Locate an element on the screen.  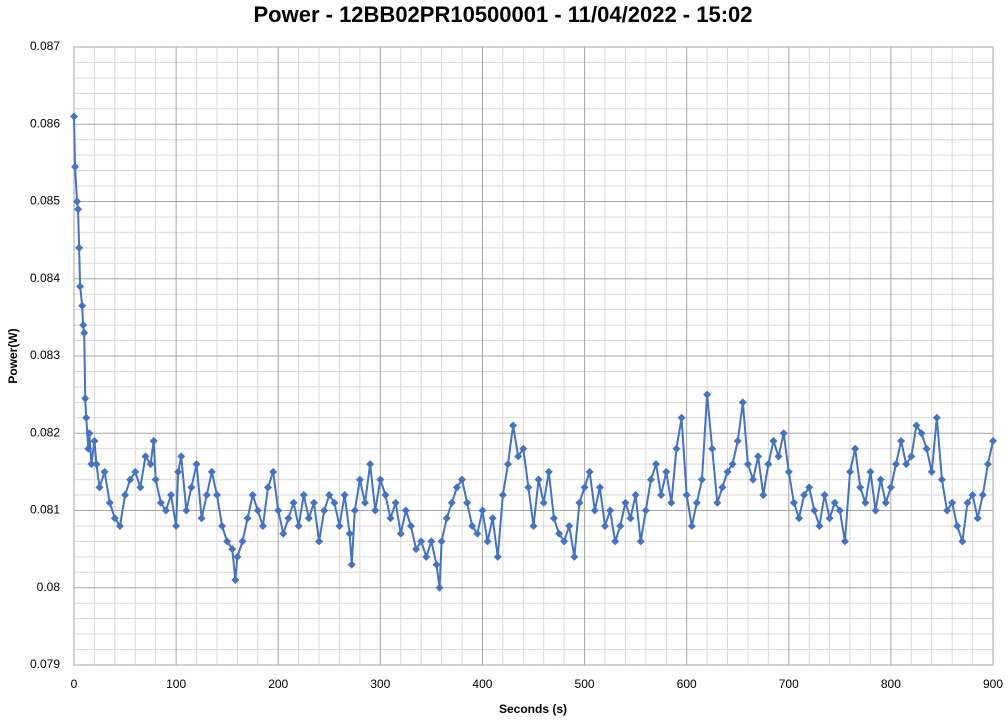
y-tick-label: 0.079 is located at coordinates (45, 664).